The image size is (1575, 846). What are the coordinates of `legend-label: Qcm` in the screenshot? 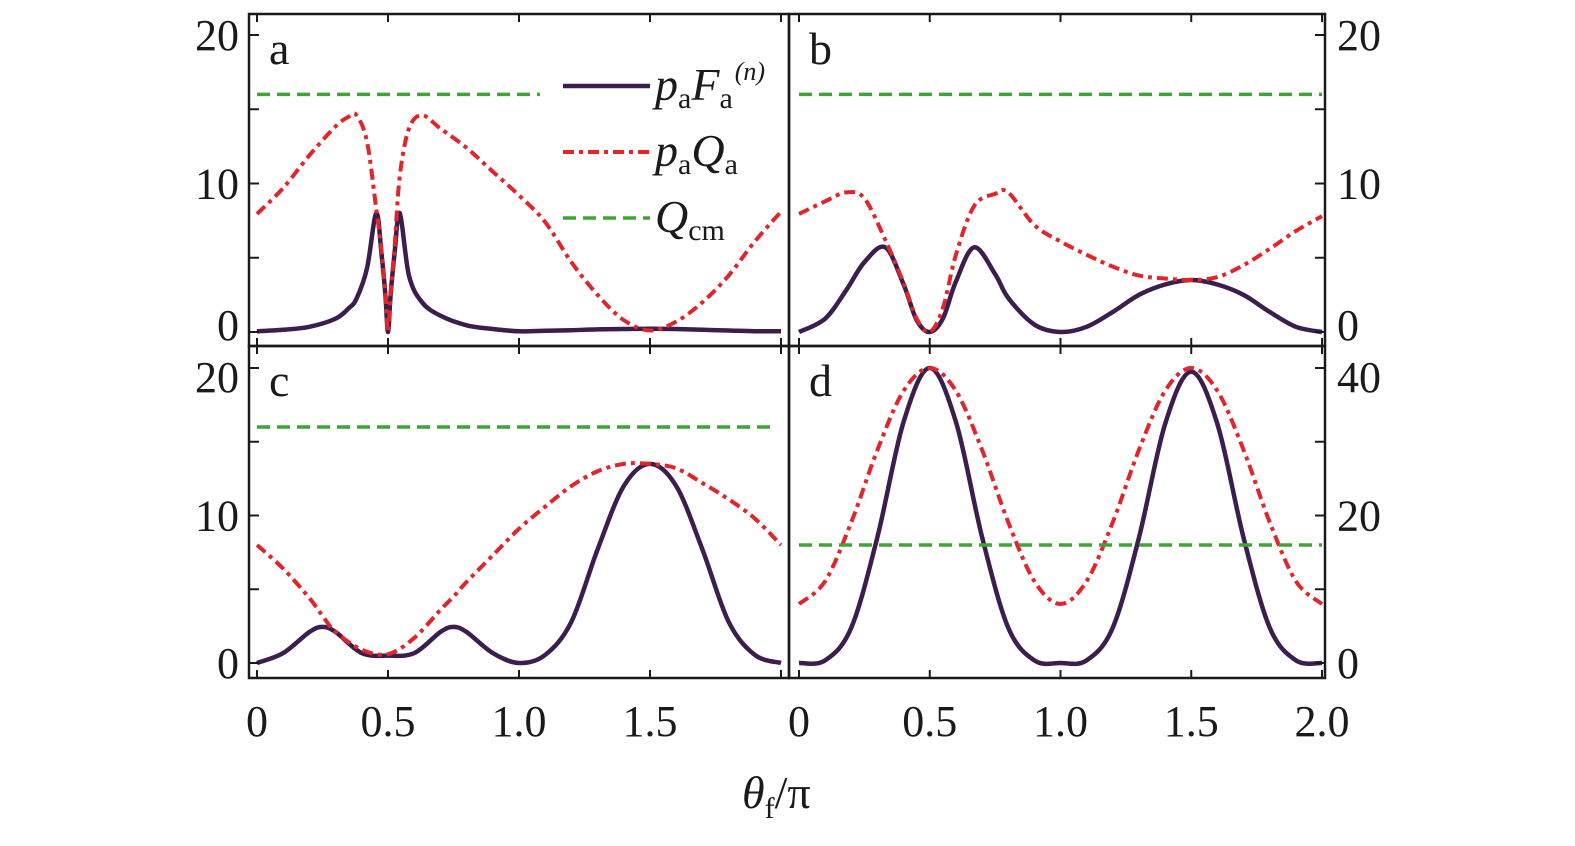 It's located at (690, 219).